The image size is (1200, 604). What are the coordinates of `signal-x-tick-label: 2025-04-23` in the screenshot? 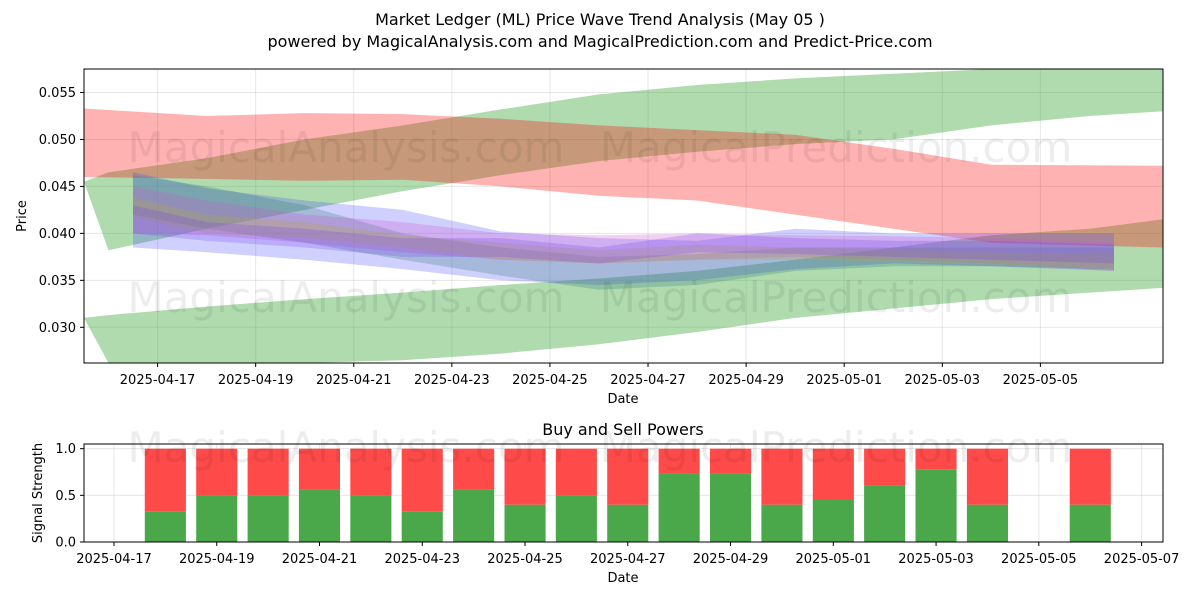 It's located at (422, 559).